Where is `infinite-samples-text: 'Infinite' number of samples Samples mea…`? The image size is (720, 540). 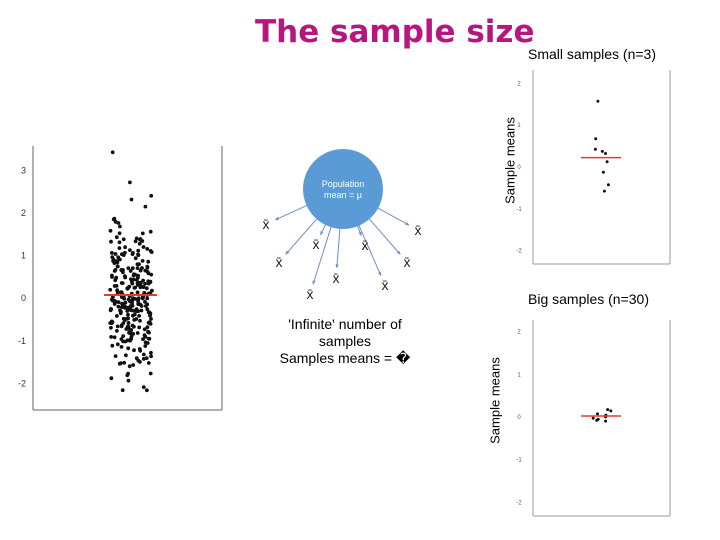
infinite-samples-text: 'Infinite' number of samples Samples mea… is located at coordinates (345, 341).